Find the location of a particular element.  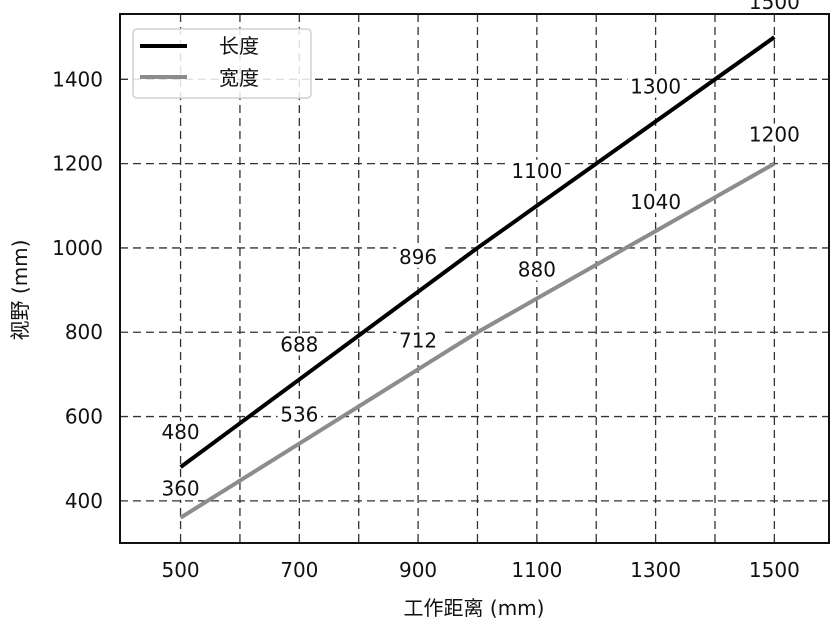

x-tick-label: 700 is located at coordinates (299, 570).